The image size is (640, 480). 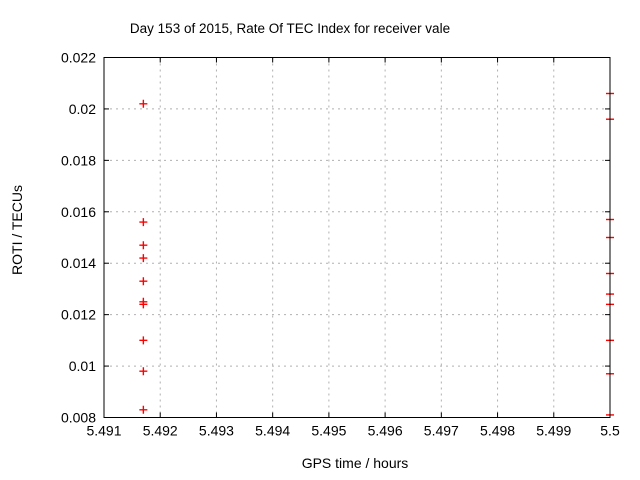 I want to click on x-tick-label: 5.5, so click(x=610, y=431).